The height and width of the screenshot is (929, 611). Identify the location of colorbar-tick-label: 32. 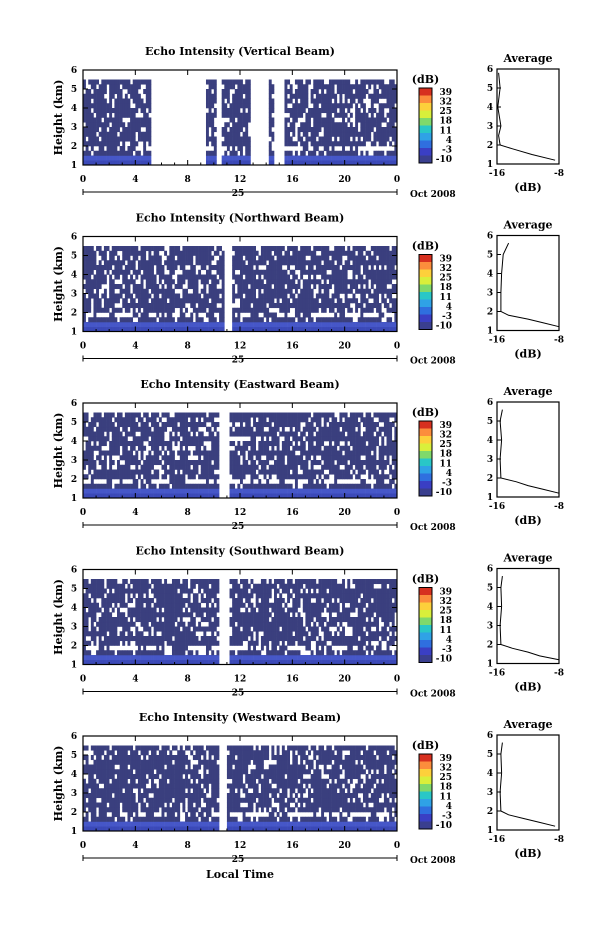
(445, 103).